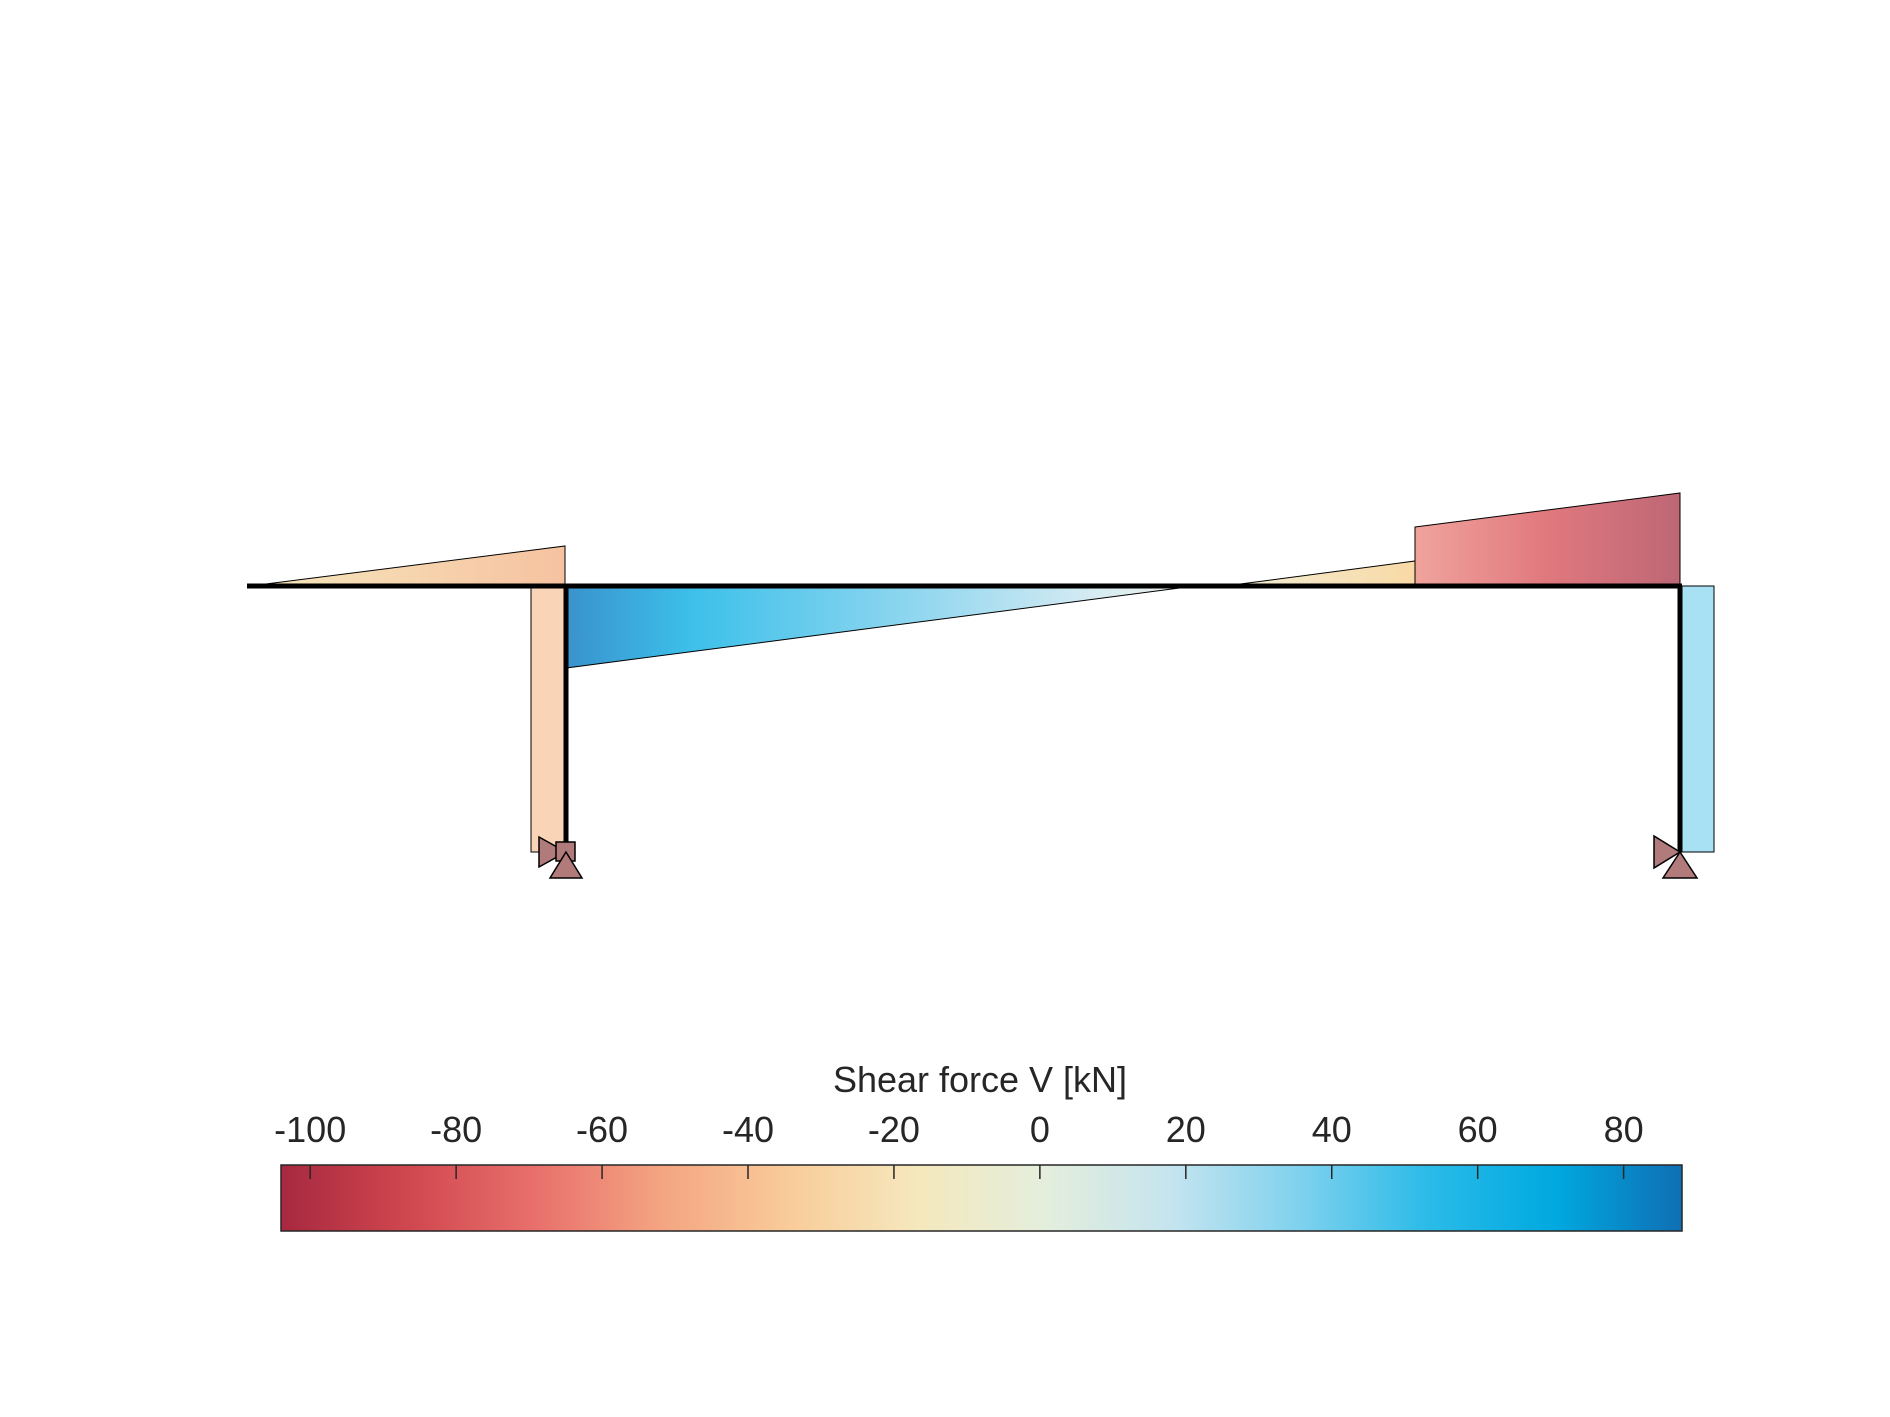 This screenshot has height=1417, width=1890. Describe the element at coordinates (748, 1129) in the screenshot. I see `colorbar-tick-label: -40` at that location.